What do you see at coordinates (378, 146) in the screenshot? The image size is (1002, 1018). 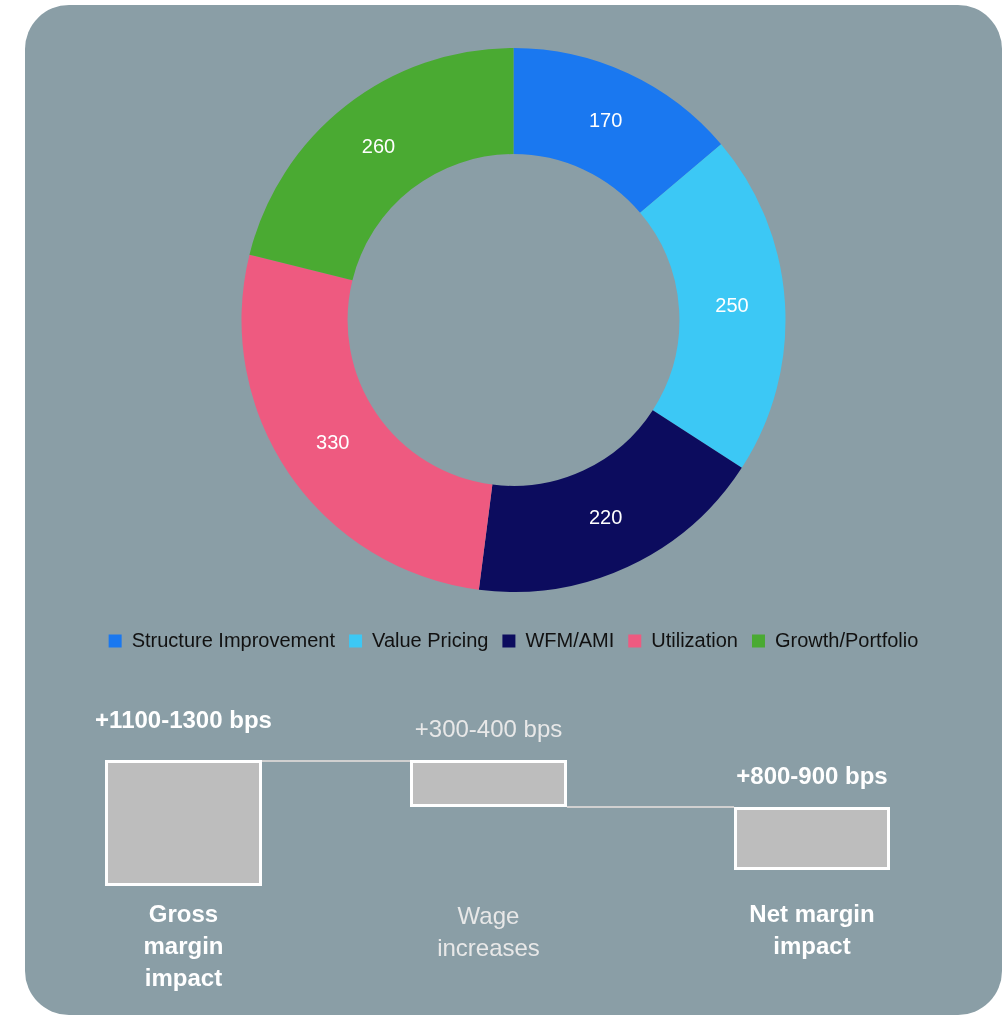 I see `data-label: 260` at bounding box center [378, 146].